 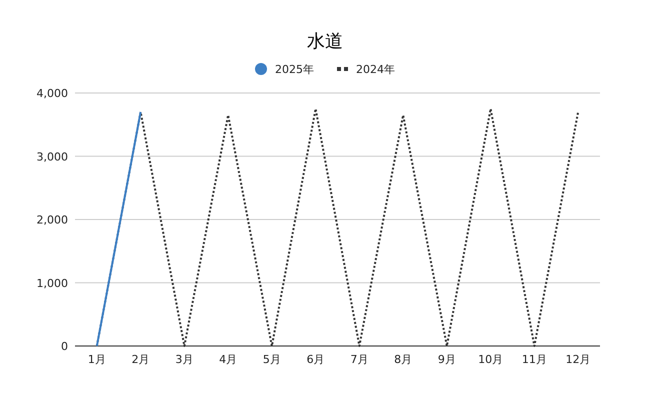 What do you see at coordinates (375, 69) in the screenshot?
I see `legend-label: 2024年` at bounding box center [375, 69].